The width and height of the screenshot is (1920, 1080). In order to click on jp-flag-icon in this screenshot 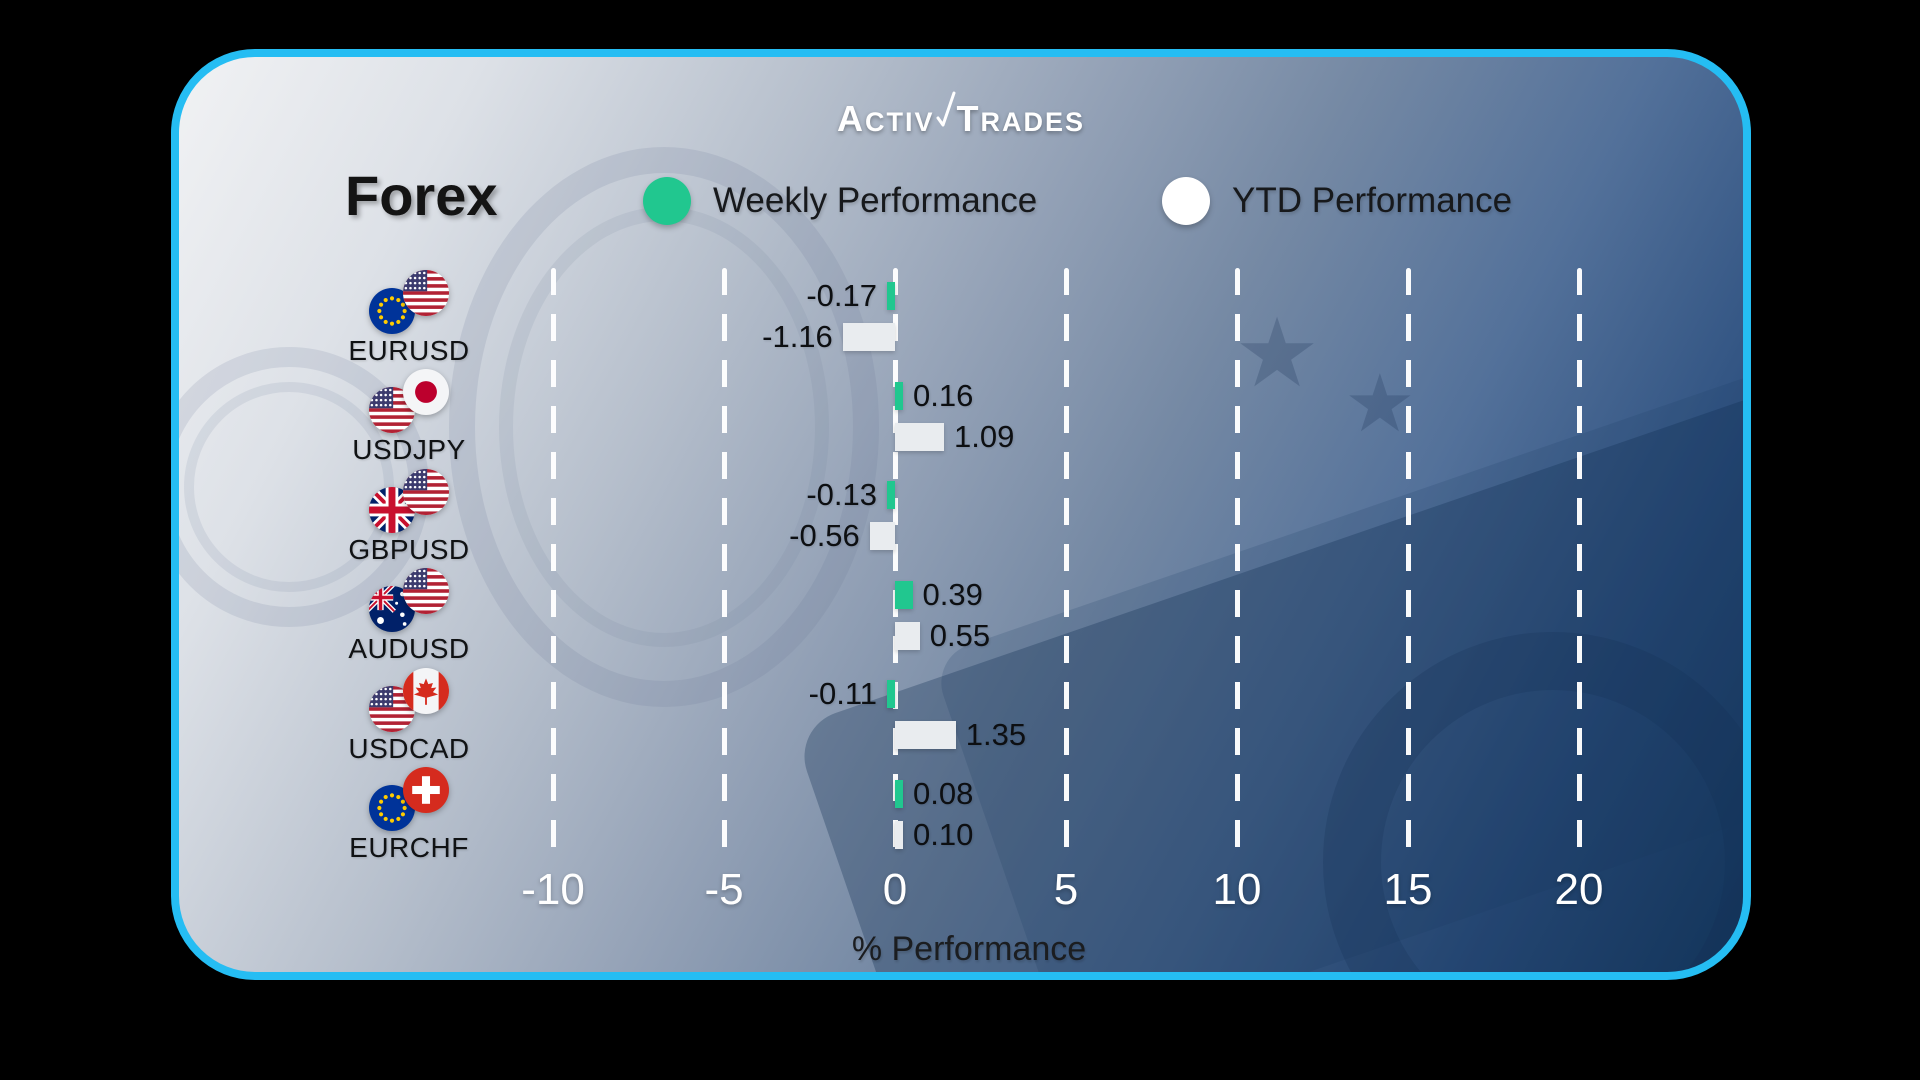, I will do `click(426, 392)`.